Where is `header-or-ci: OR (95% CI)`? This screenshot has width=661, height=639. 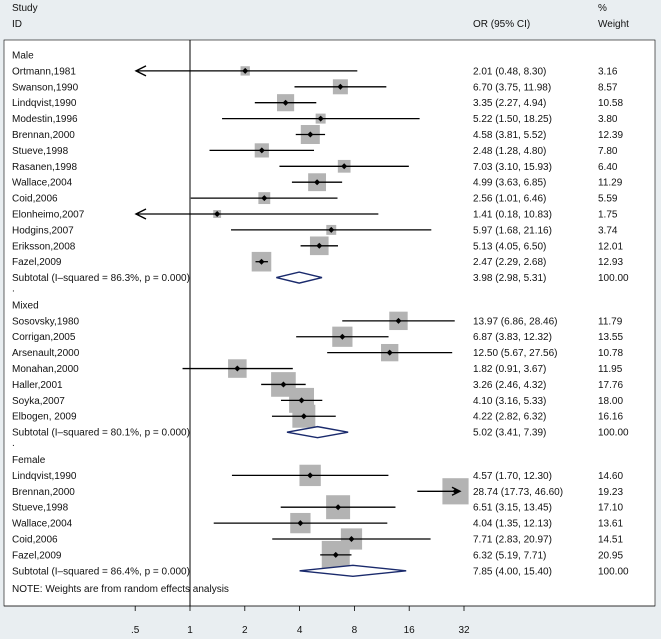
header-or-ci: OR (95% CI) is located at coordinates (501, 24).